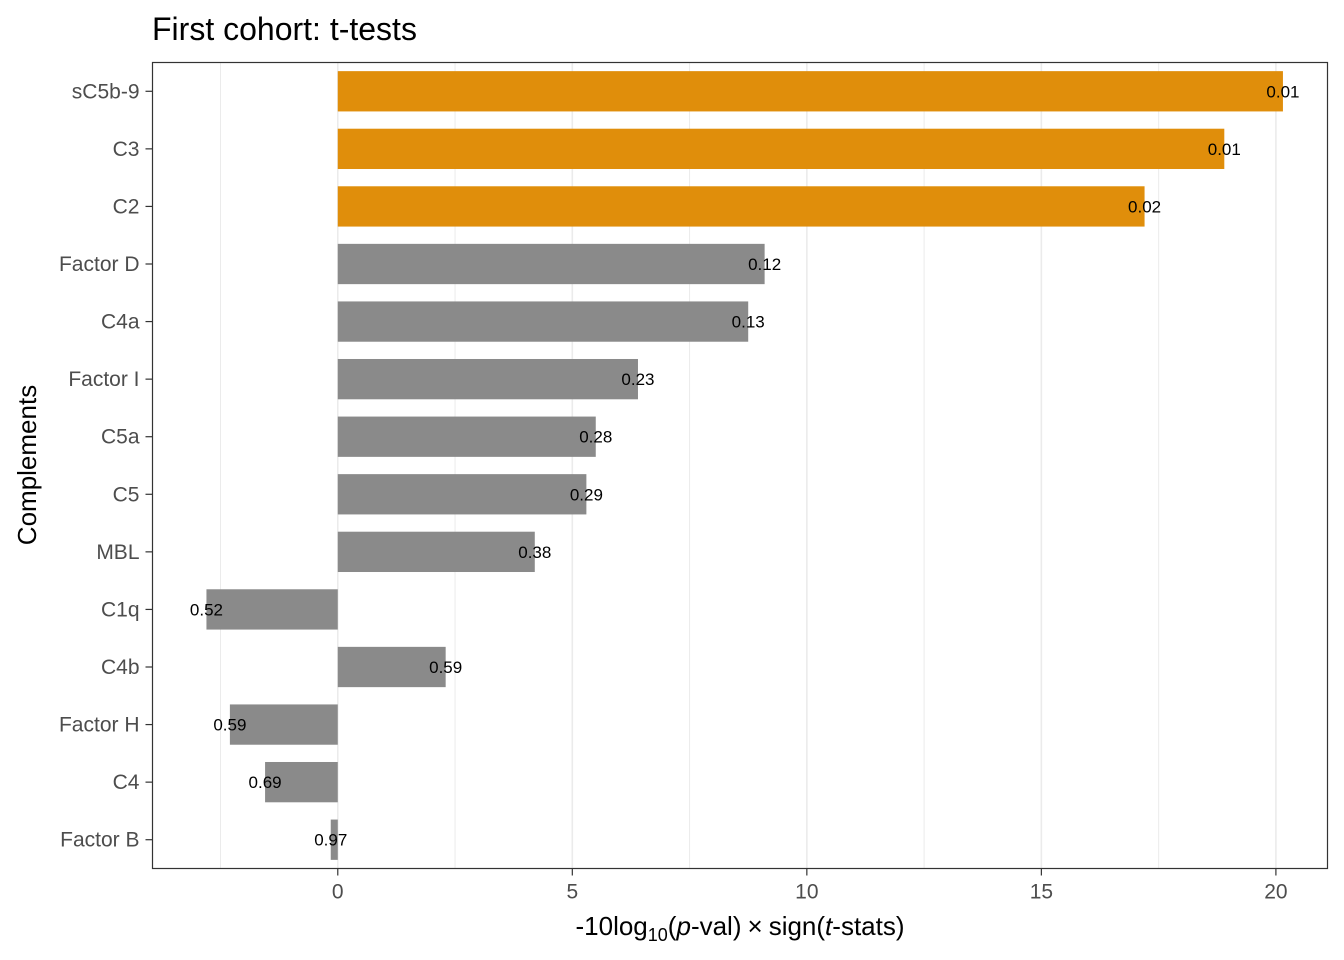 The width and height of the screenshot is (1344, 960). What do you see at coordinates (391, 667) in the screenshot?
I see `bar-c4b` at bounding box center [391, 667].